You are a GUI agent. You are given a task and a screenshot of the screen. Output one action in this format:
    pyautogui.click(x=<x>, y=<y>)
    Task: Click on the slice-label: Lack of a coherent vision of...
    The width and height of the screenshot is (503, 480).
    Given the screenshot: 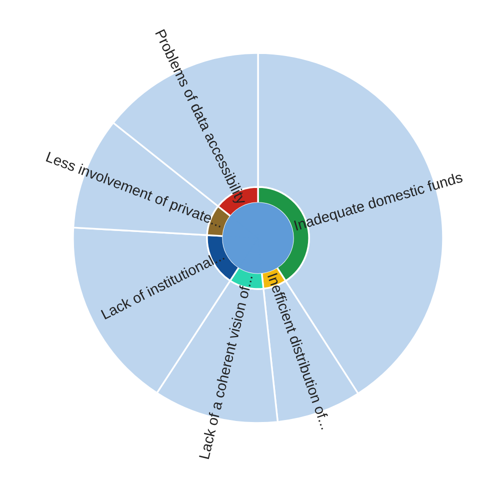 What is the action you would take?
    pyautogui.click(x=225, y=367)
    